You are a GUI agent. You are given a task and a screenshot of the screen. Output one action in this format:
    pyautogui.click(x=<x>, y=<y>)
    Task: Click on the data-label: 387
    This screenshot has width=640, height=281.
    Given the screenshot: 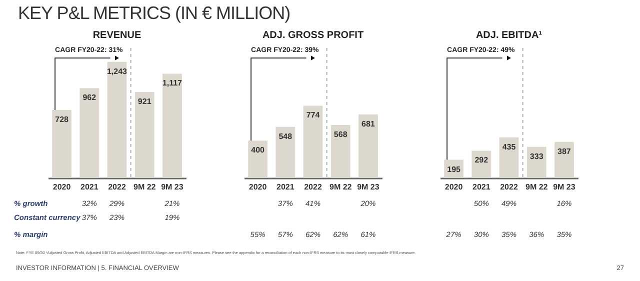 What is the action you would take?
    pyautogui.click(x=565, y=151)
    